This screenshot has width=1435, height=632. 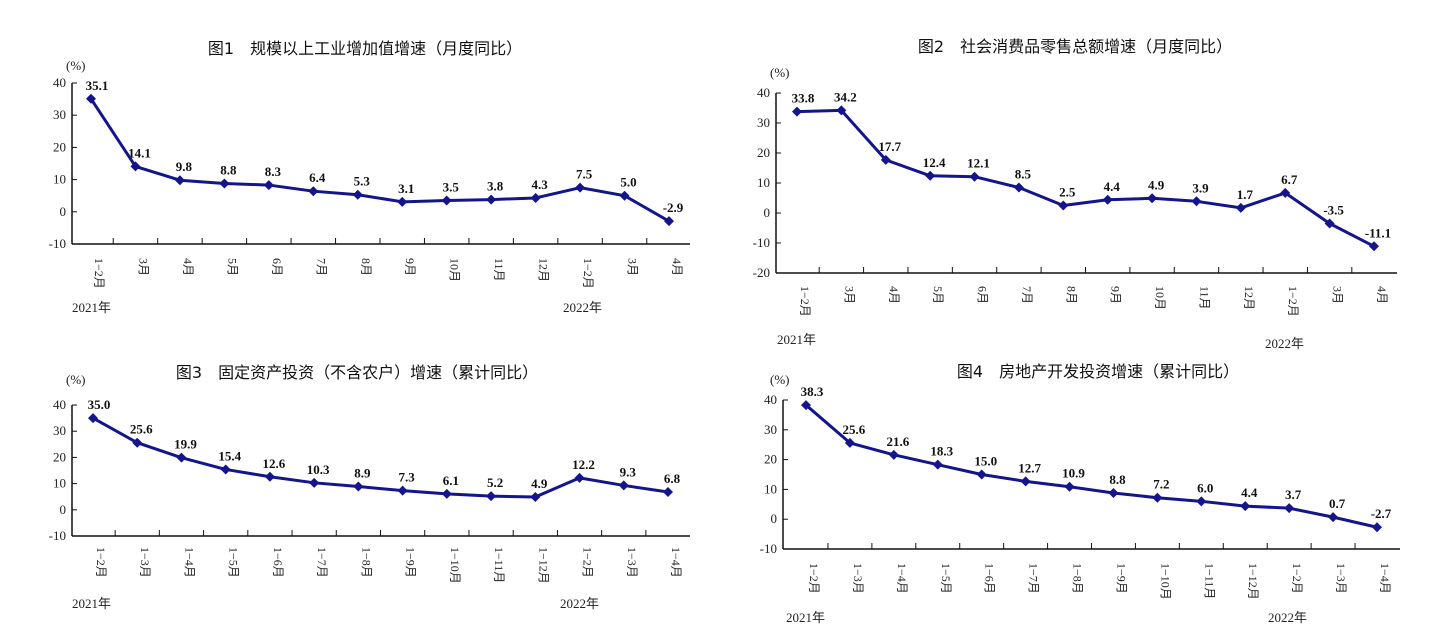 What do you see at coordinates (1249, 298) in the screenshot?
I see `x-tick-label: 12月` at bounding box center [1249, 298].